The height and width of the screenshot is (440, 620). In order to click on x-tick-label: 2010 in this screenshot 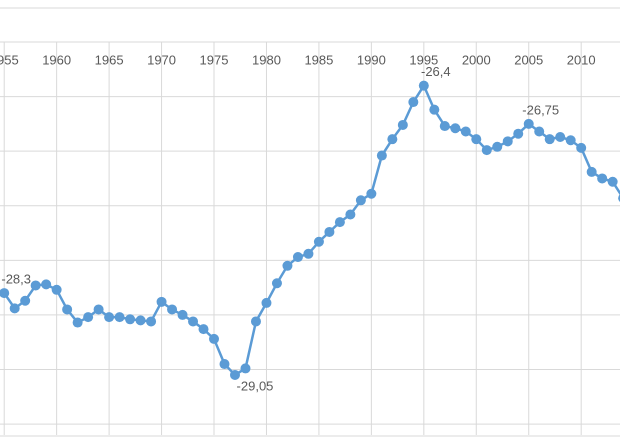, I will do `click(581, 59)`.